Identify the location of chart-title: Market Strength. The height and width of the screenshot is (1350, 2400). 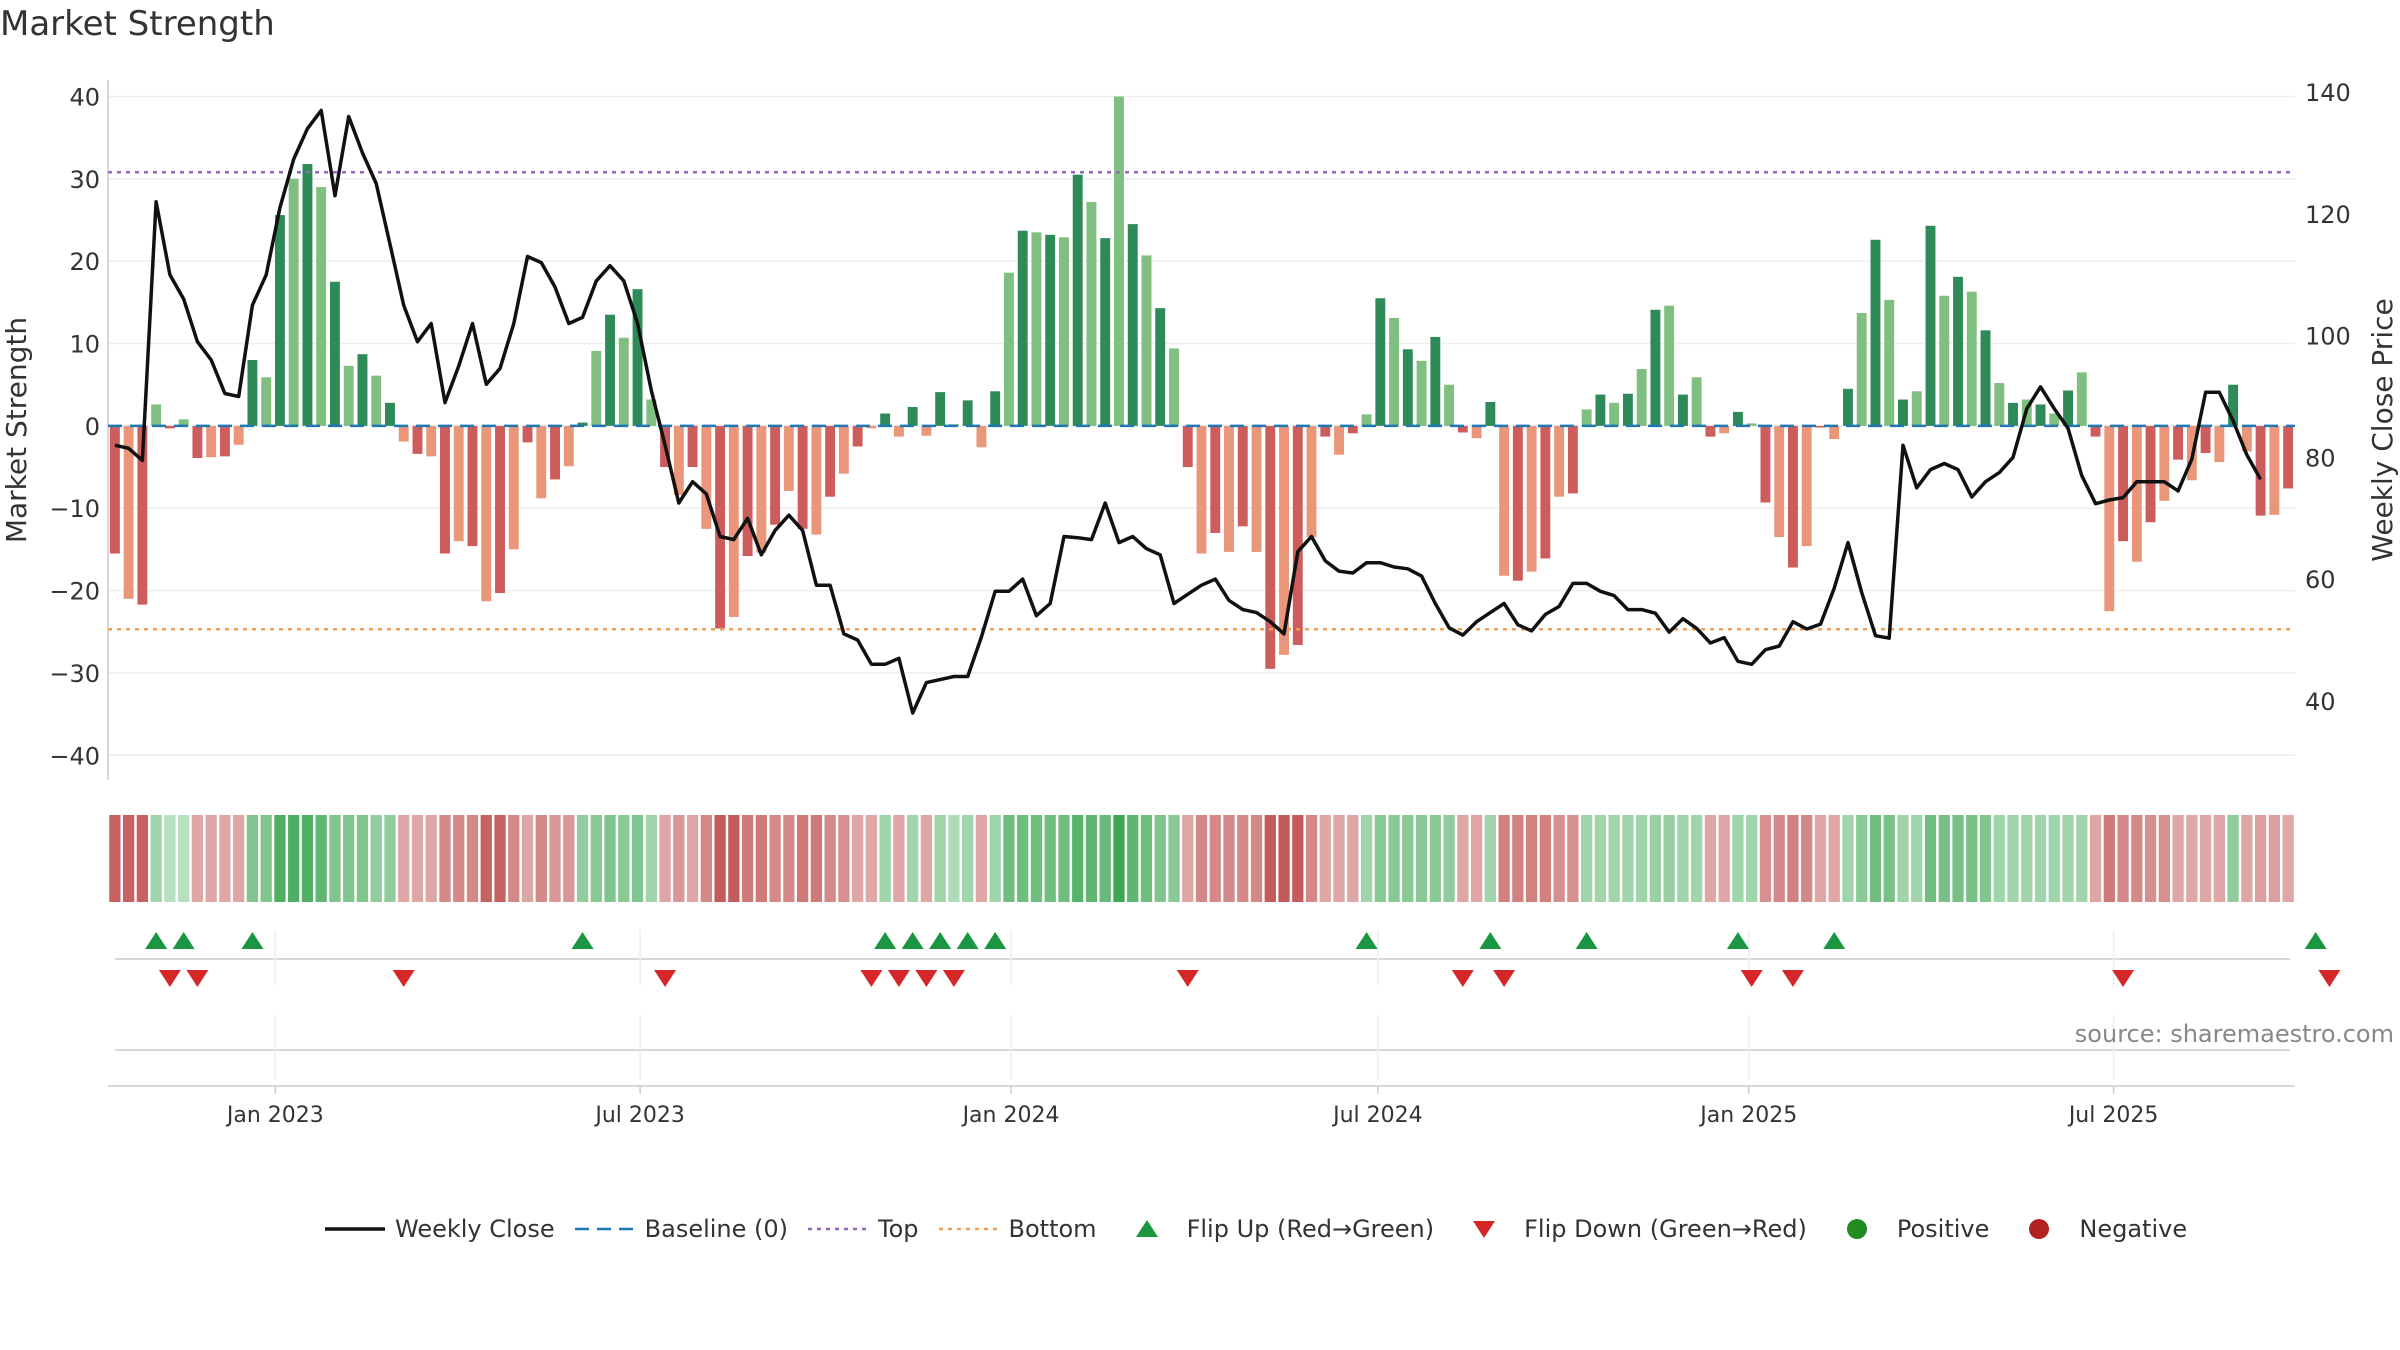
(137, 24).